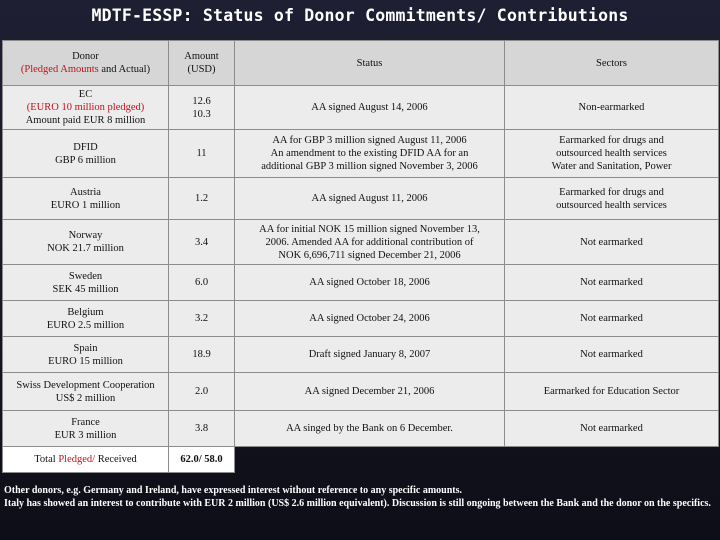 This screenshot has width=720, height=540. Describe the element at coordinates (201, 354) in the screenshot. I see `amount-cell-line: 18.9` at that location.